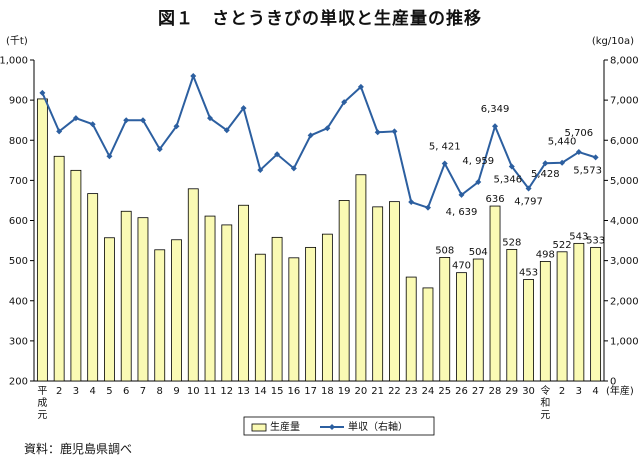 The height and width of the screenshot is (463, 640). What do you see at coordinates (320, 19) in the screenshot?
I see `chart-title: 図１ さとうきびの単収と生産量の推移` at bounding box center [320, 19].